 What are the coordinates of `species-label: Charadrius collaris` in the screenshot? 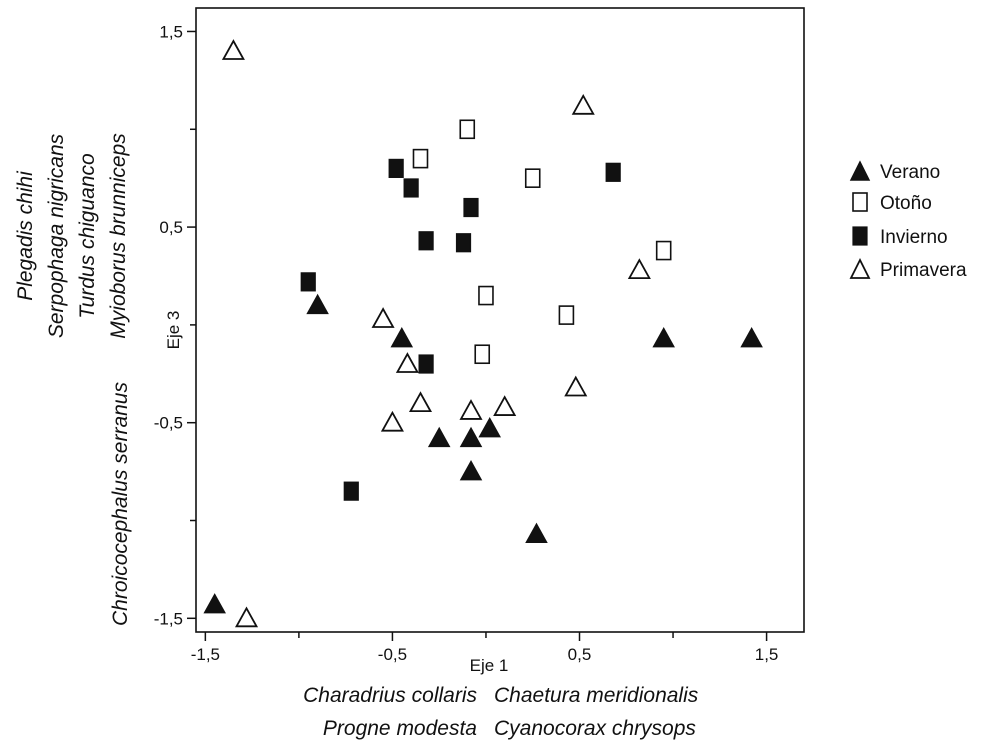 It's located at (390, 695).